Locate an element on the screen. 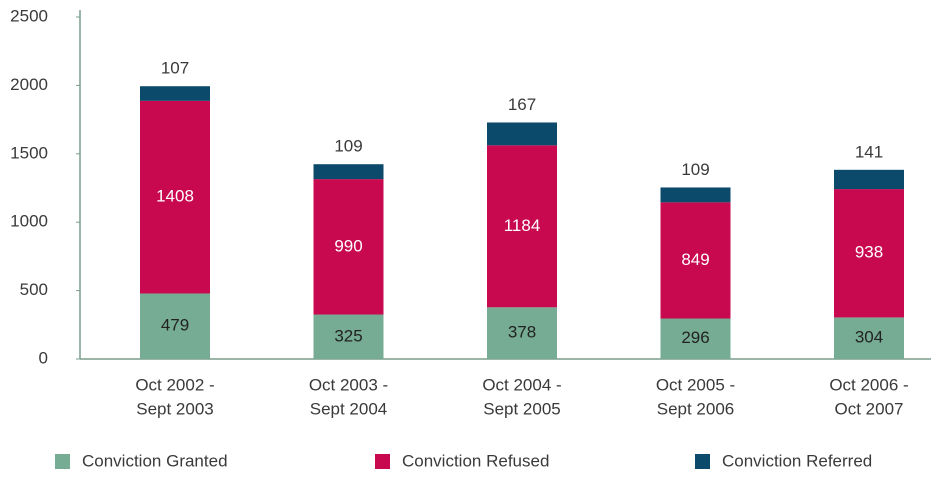 Image resolution: width=931 pixels, height=477 pixels. y-tick-label: 2500 is located at coordinates (29, 15).